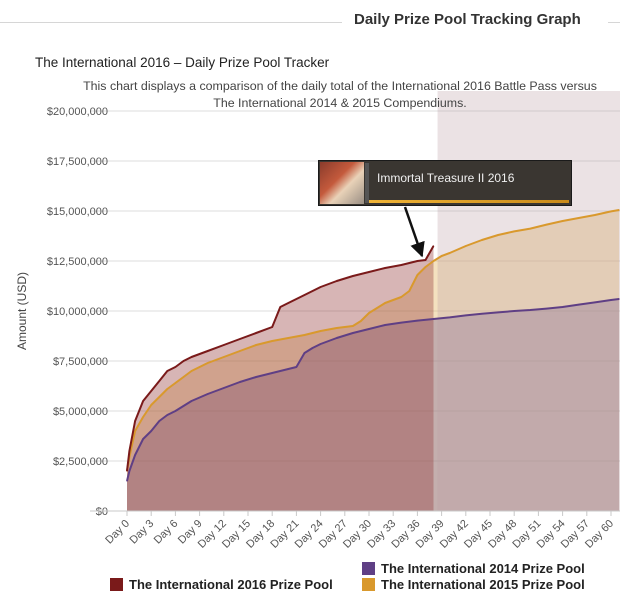  Describe the element at coordinates (483, 584) in the screenshot. I see `legend-label-ti2015: The International 2015 Prize Pool` at that location.